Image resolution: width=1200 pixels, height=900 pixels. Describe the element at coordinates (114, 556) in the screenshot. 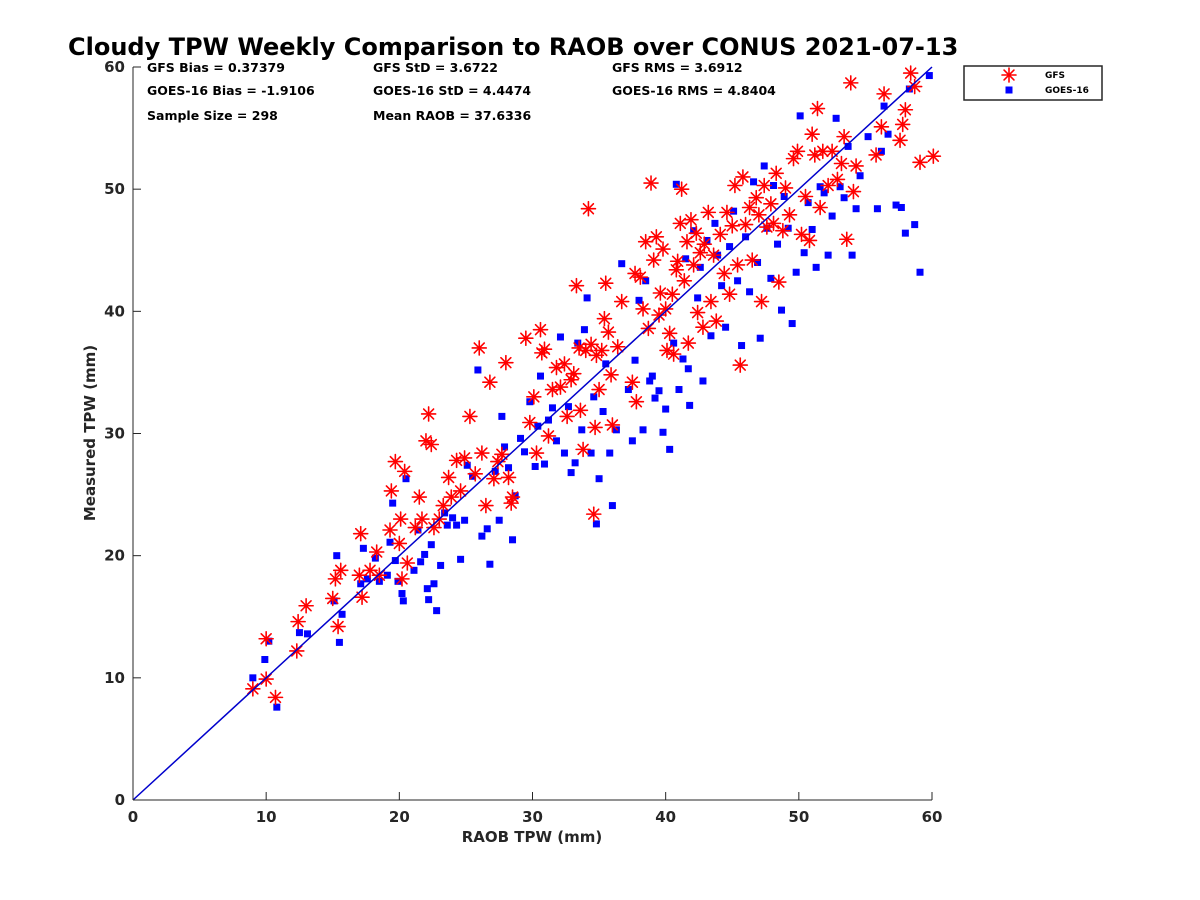

I see `y-tick-label: 20` at that location.